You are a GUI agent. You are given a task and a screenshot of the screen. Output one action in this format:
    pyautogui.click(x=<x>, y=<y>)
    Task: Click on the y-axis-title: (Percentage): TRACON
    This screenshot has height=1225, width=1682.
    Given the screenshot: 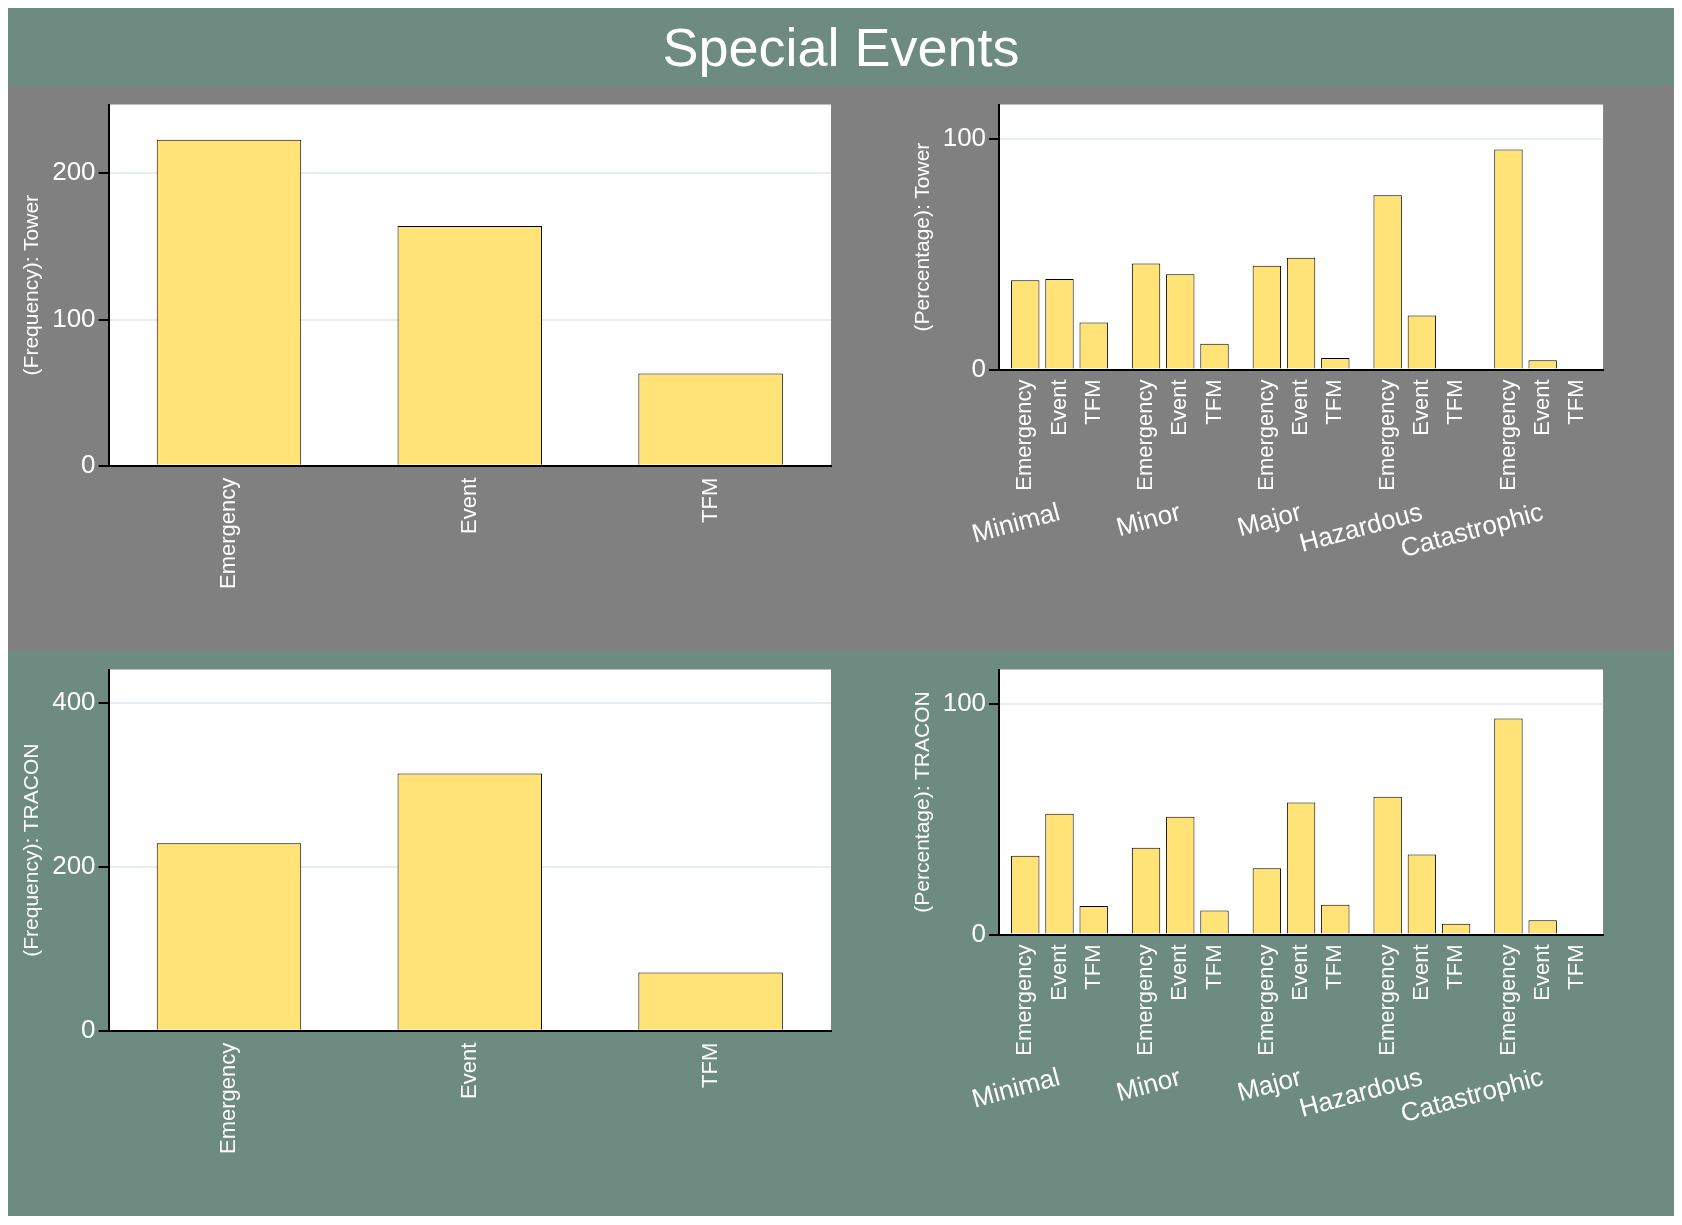 What is the action you would take?
    pyautogui.click(x=921, y=802)
    